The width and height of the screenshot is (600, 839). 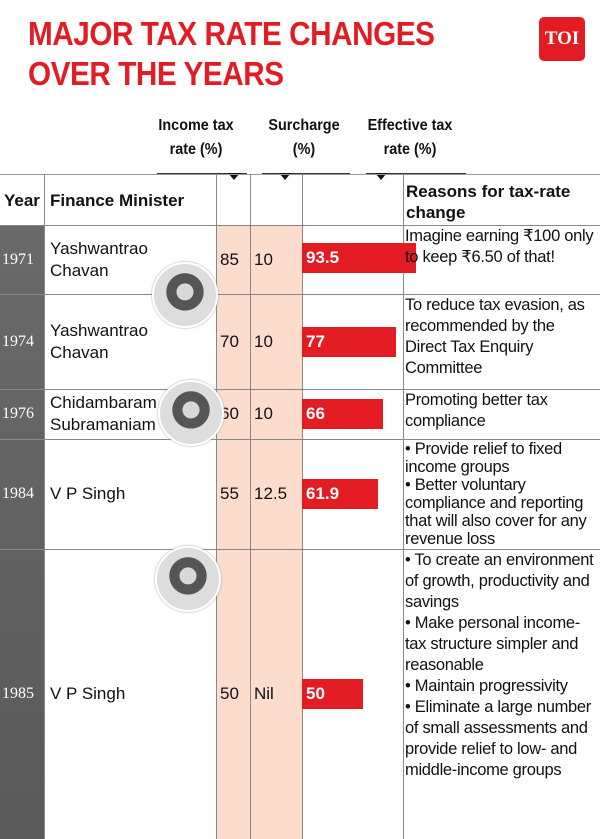 I want to click on effective-tax-label: 93.5, so click(x=323, y=257).